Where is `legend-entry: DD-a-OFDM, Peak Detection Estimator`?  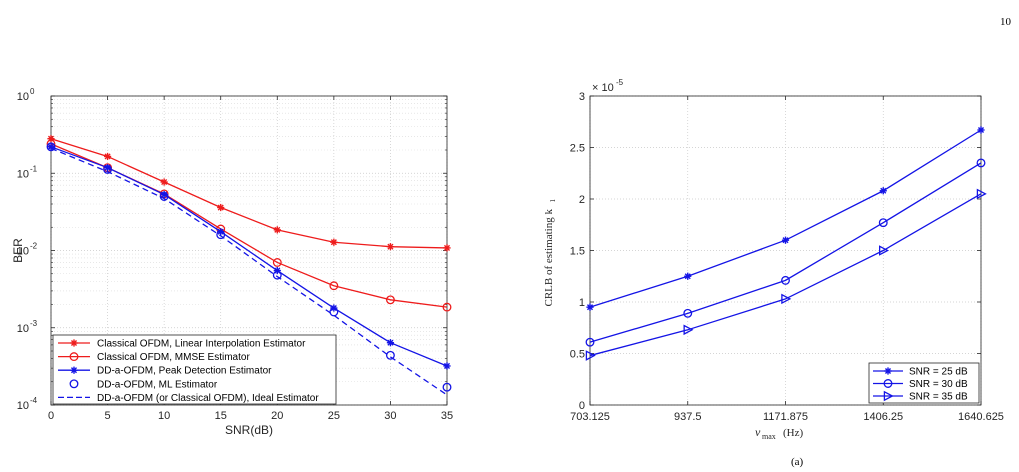
legend-entry: DD-a-OFDM, Peak Detection Estimator is located at coordinates (165, 371).